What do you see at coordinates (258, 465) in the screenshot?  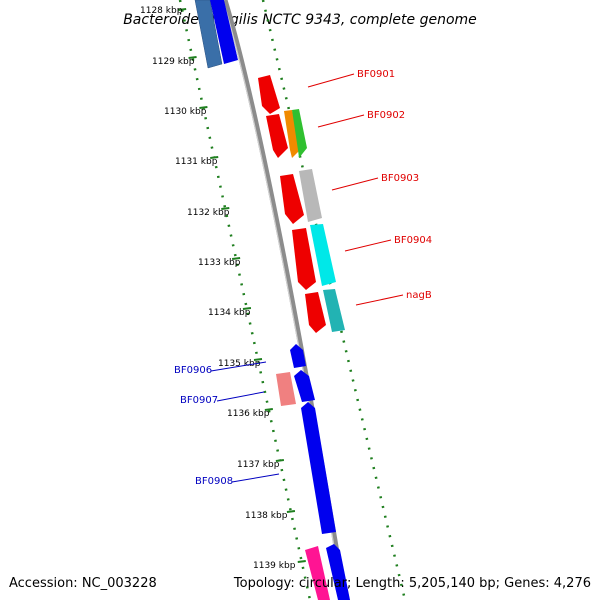 I see `tick-label-1137: 1137 kbp` at bounding box center [258, 465].